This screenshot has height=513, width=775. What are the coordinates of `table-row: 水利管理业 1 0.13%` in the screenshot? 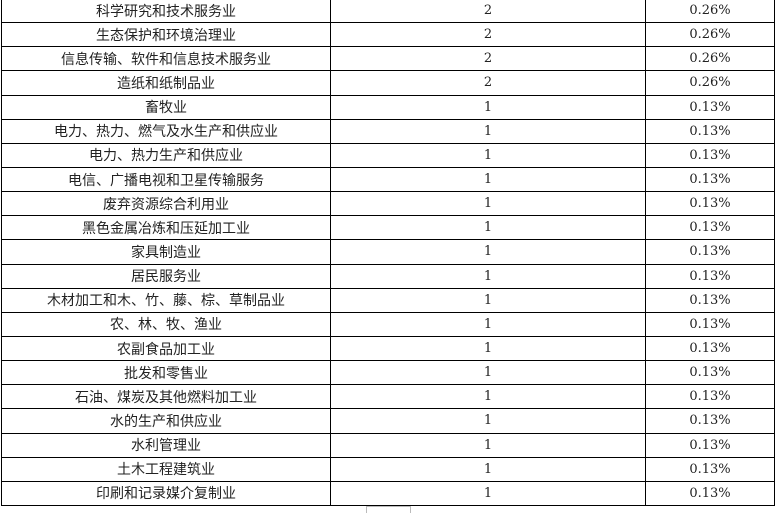 It's located at (388, 445).